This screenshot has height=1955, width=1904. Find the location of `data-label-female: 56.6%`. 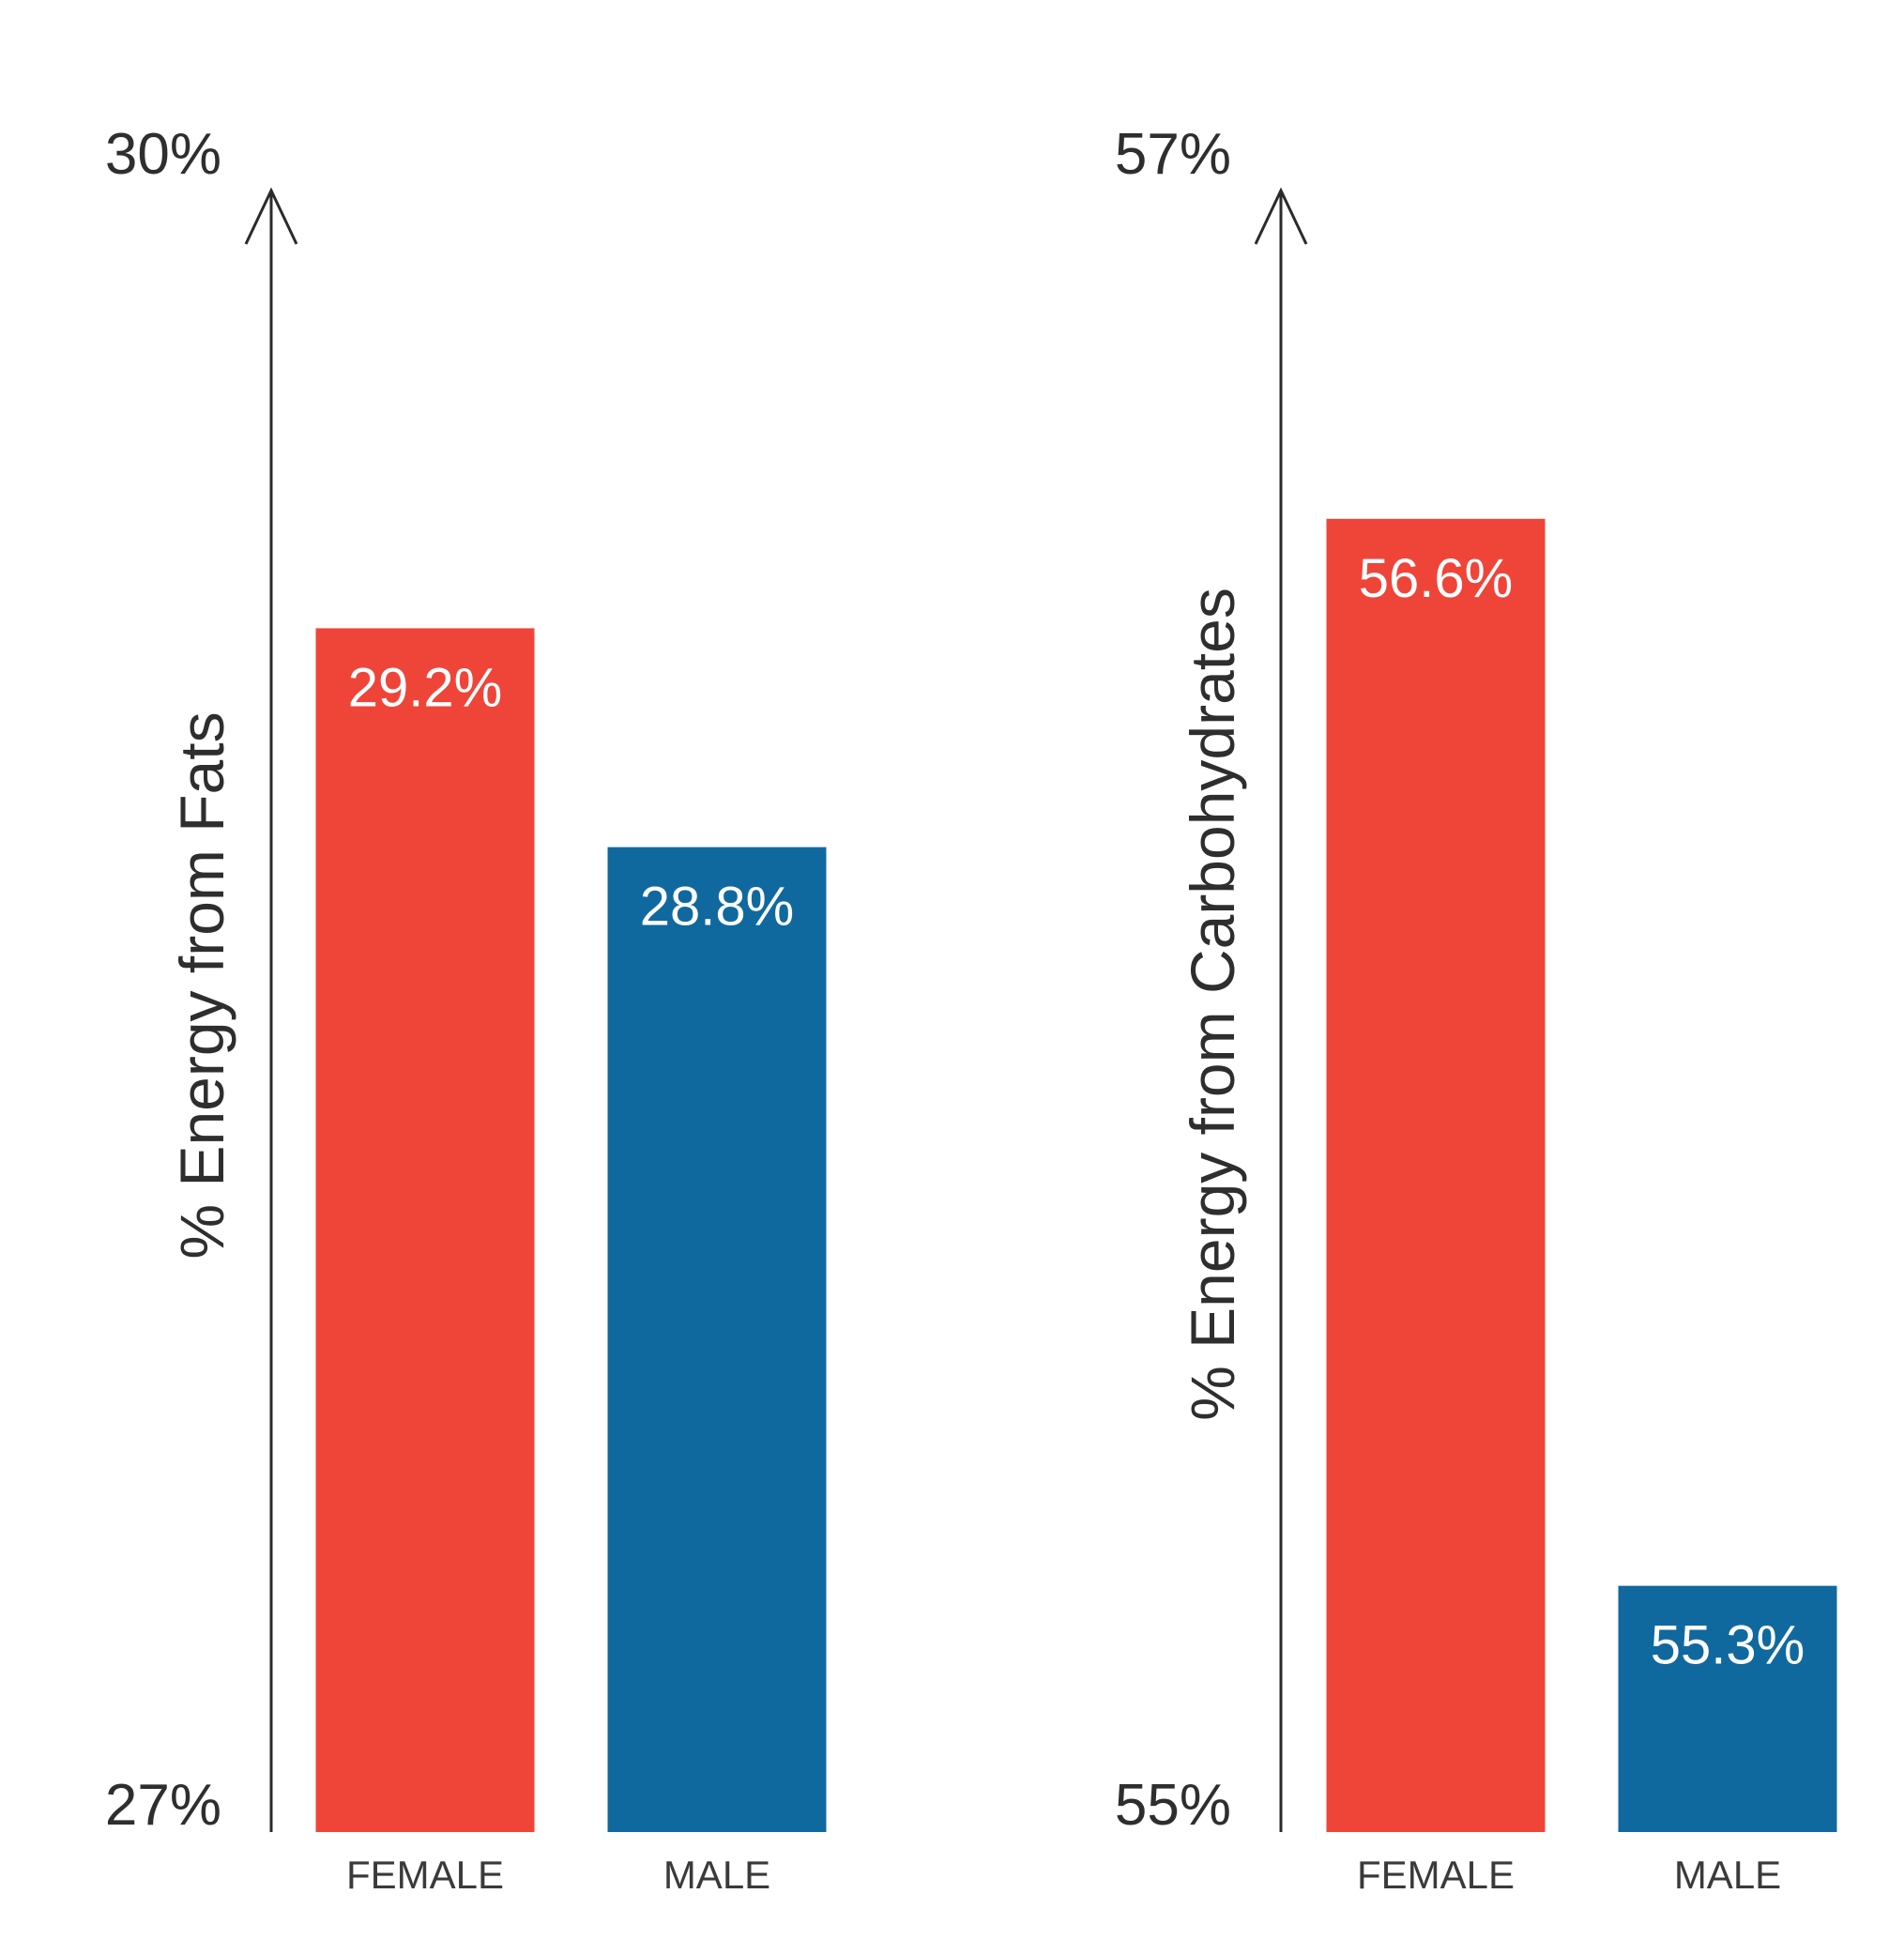

data-label-female: 56.6% is located at coordinates (1436, 578).